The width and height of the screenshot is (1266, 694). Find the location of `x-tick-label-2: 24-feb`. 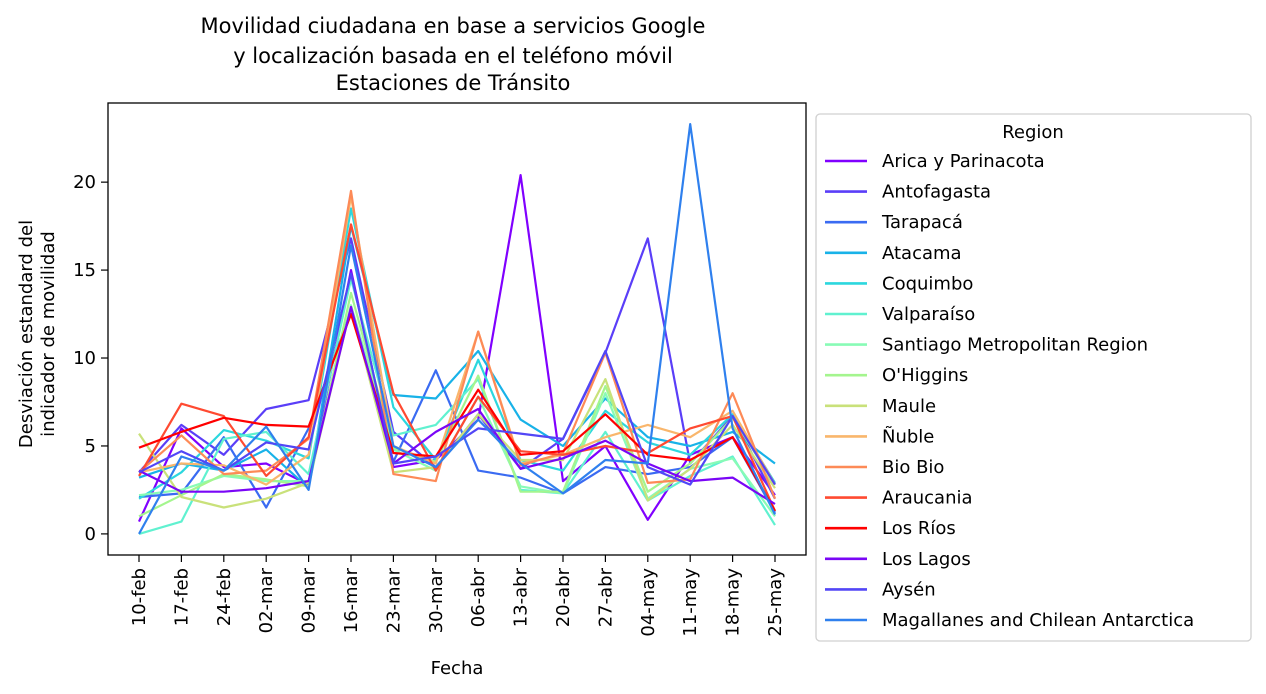

x-tick-label-2: 24-feb is located at coordinates (224, 597).